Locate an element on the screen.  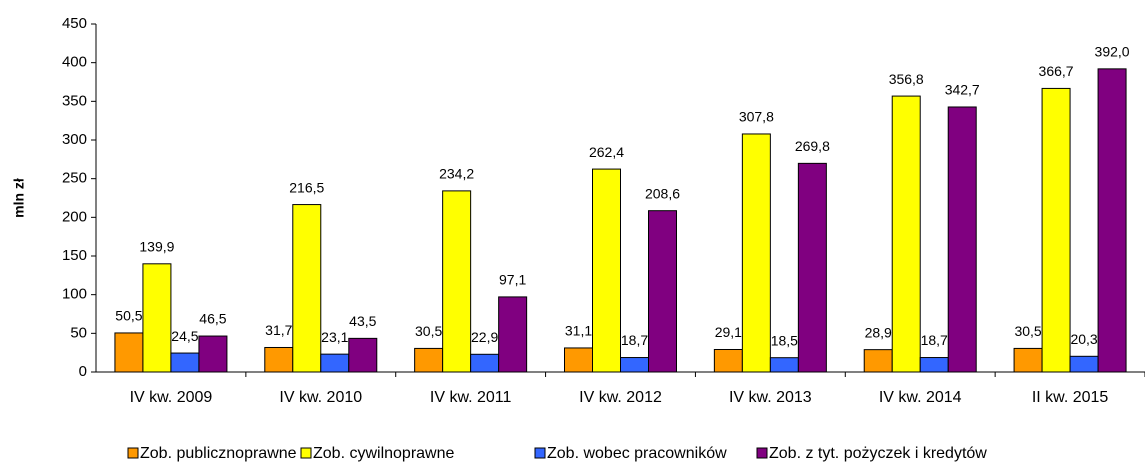
y-tick-label: 350 is located at coordinates (74, 100).